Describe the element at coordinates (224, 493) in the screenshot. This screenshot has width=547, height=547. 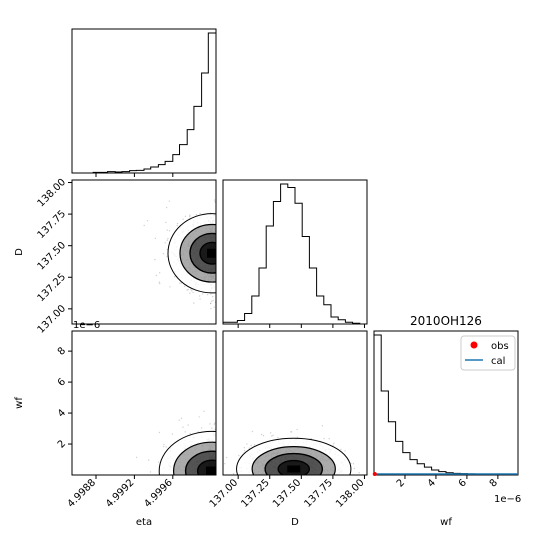
I see `x-tick-label-D: 137.00` at that location.